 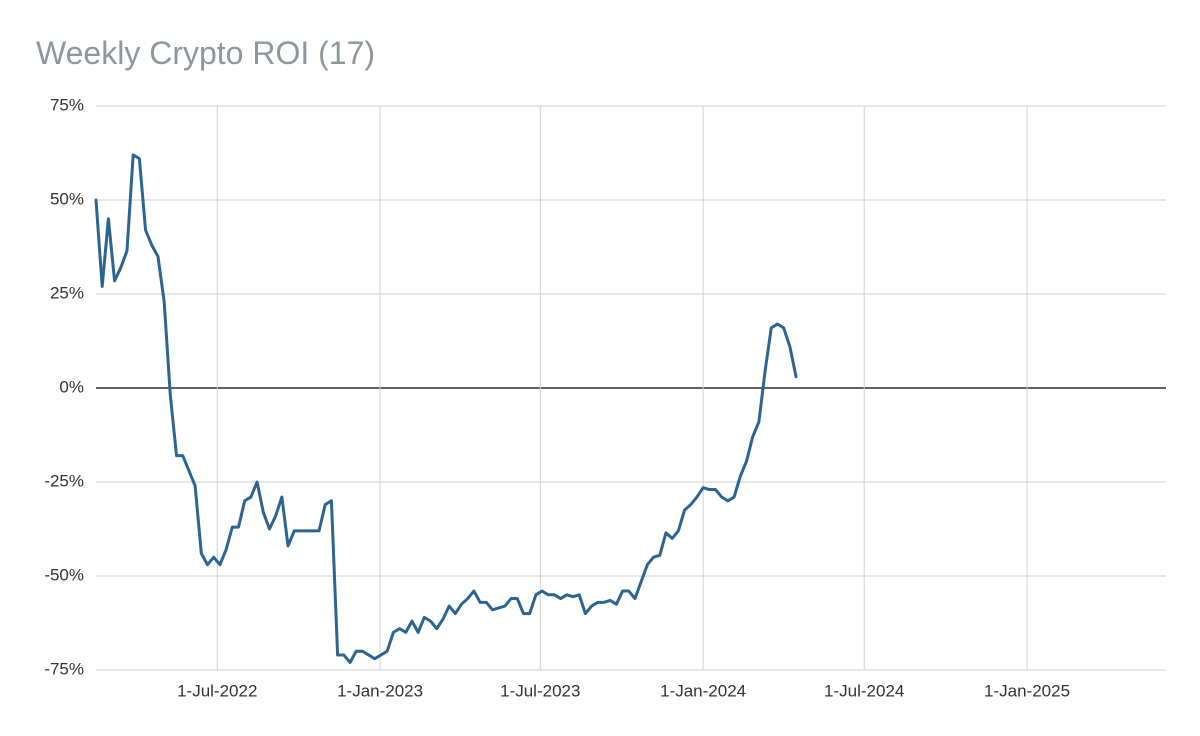 What do you see at coordinates (67, 198) in the screenshot?
I see `y-tick-label: 50%` at bounding box center [67, 198].